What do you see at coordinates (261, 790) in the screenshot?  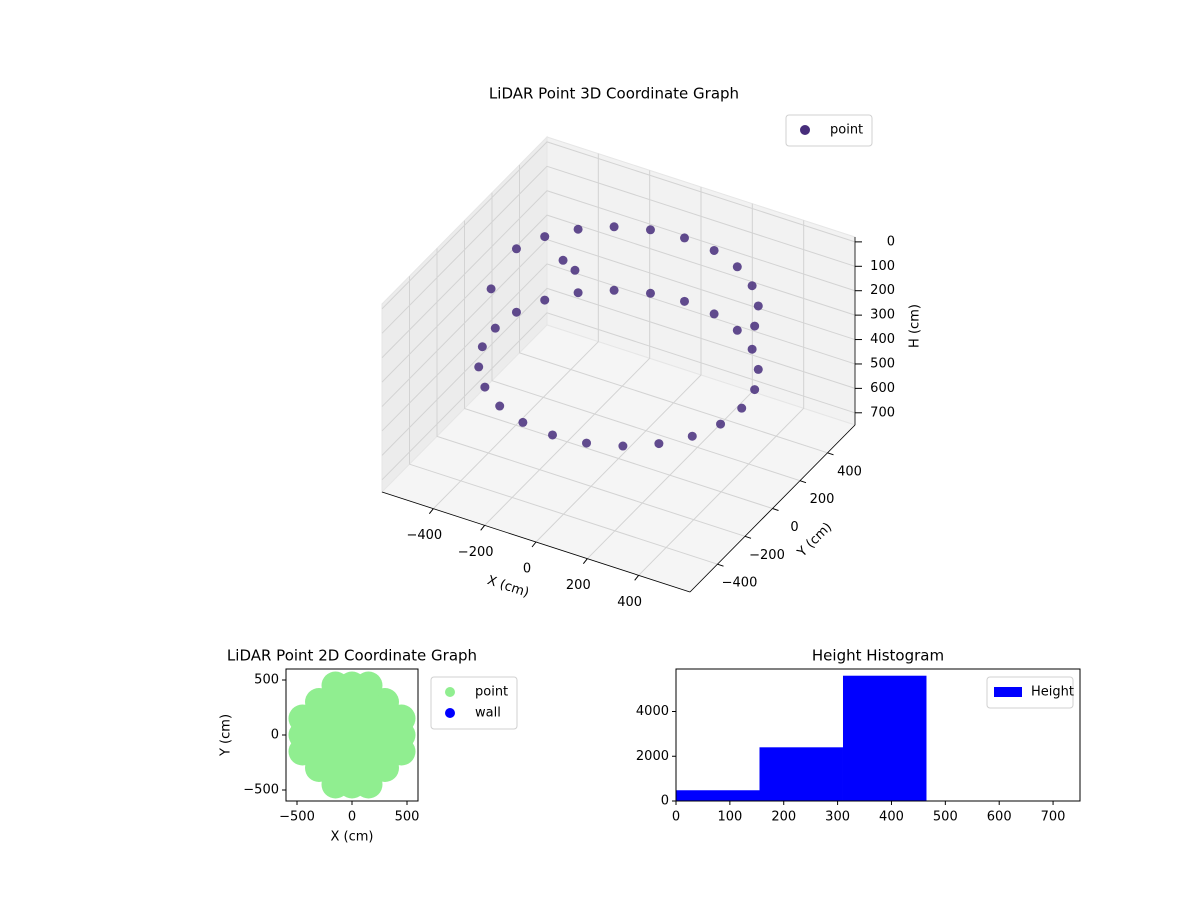 I see `y-tick-label: −500` at bounding box center [261, 790].